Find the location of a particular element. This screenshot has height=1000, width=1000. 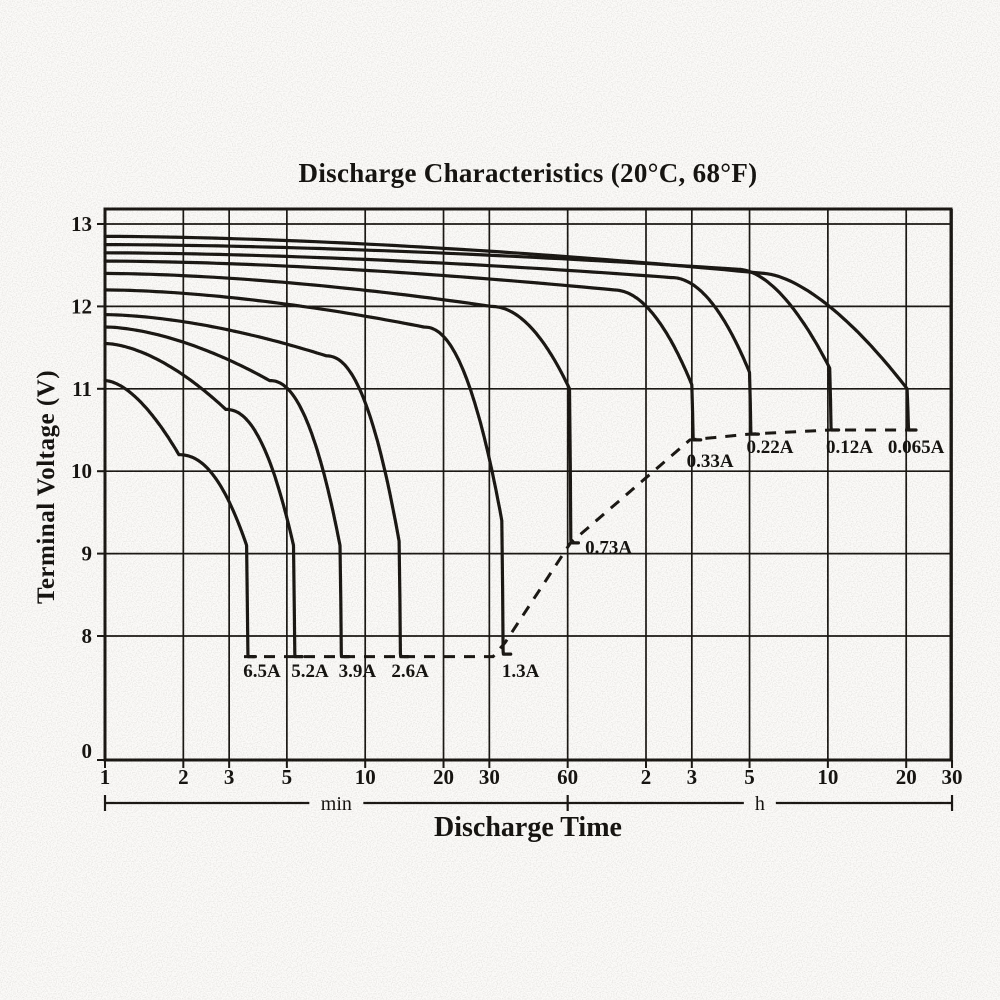

x-tick-label-h: 30 is located at coordinates (952, 777).